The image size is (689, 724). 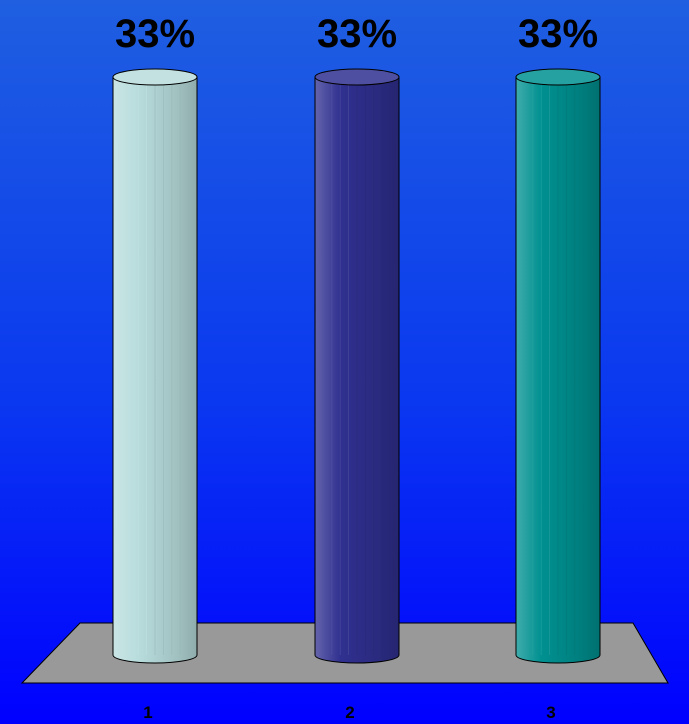 I want to click on x-tick-label-1: 1, so click(x=147, y=712).